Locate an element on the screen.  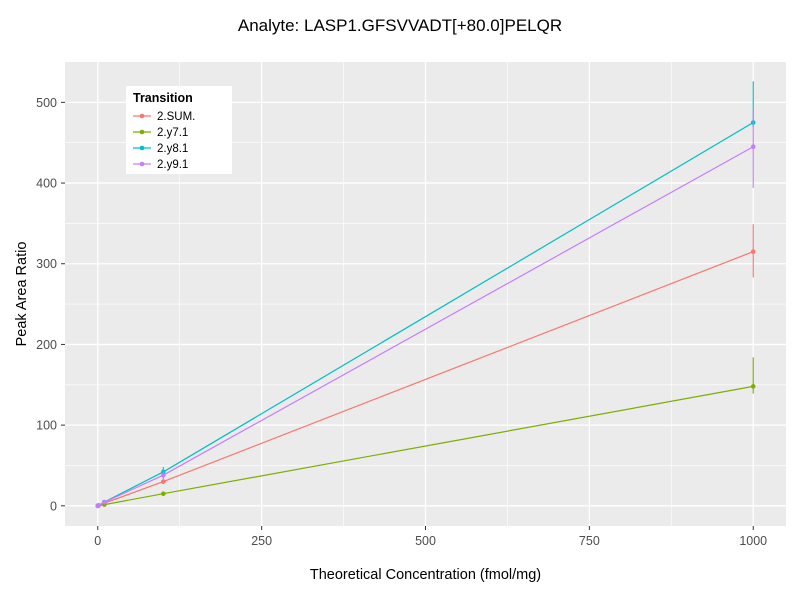
legend-title: Transition is located at coordinates (163, 98).